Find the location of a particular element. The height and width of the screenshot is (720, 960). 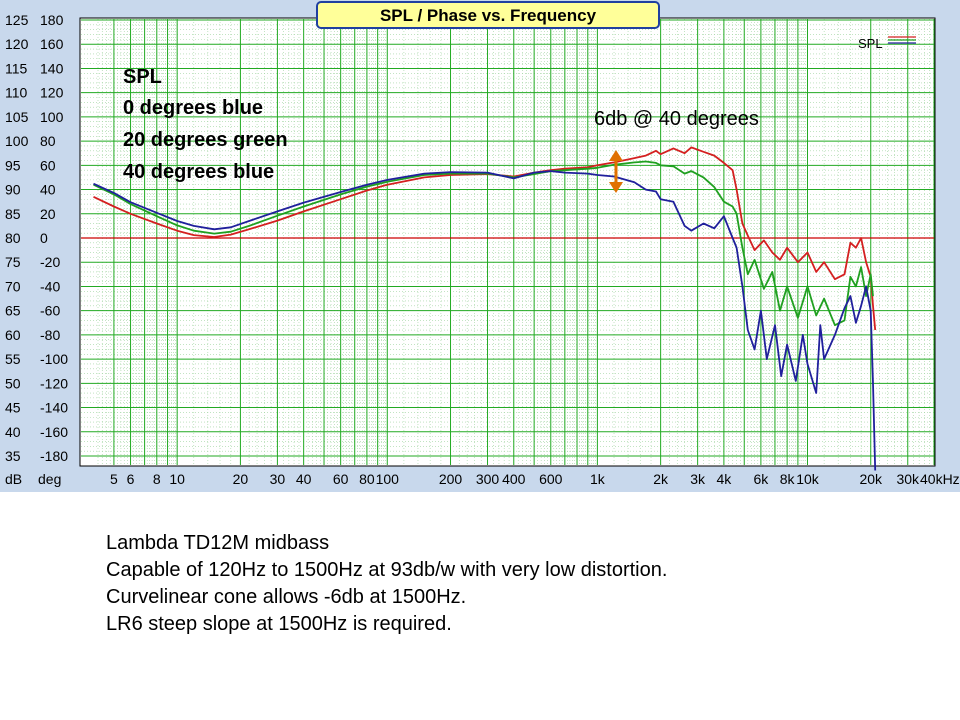

y-tick-spl: 75 is located at coordinates (13, 262).